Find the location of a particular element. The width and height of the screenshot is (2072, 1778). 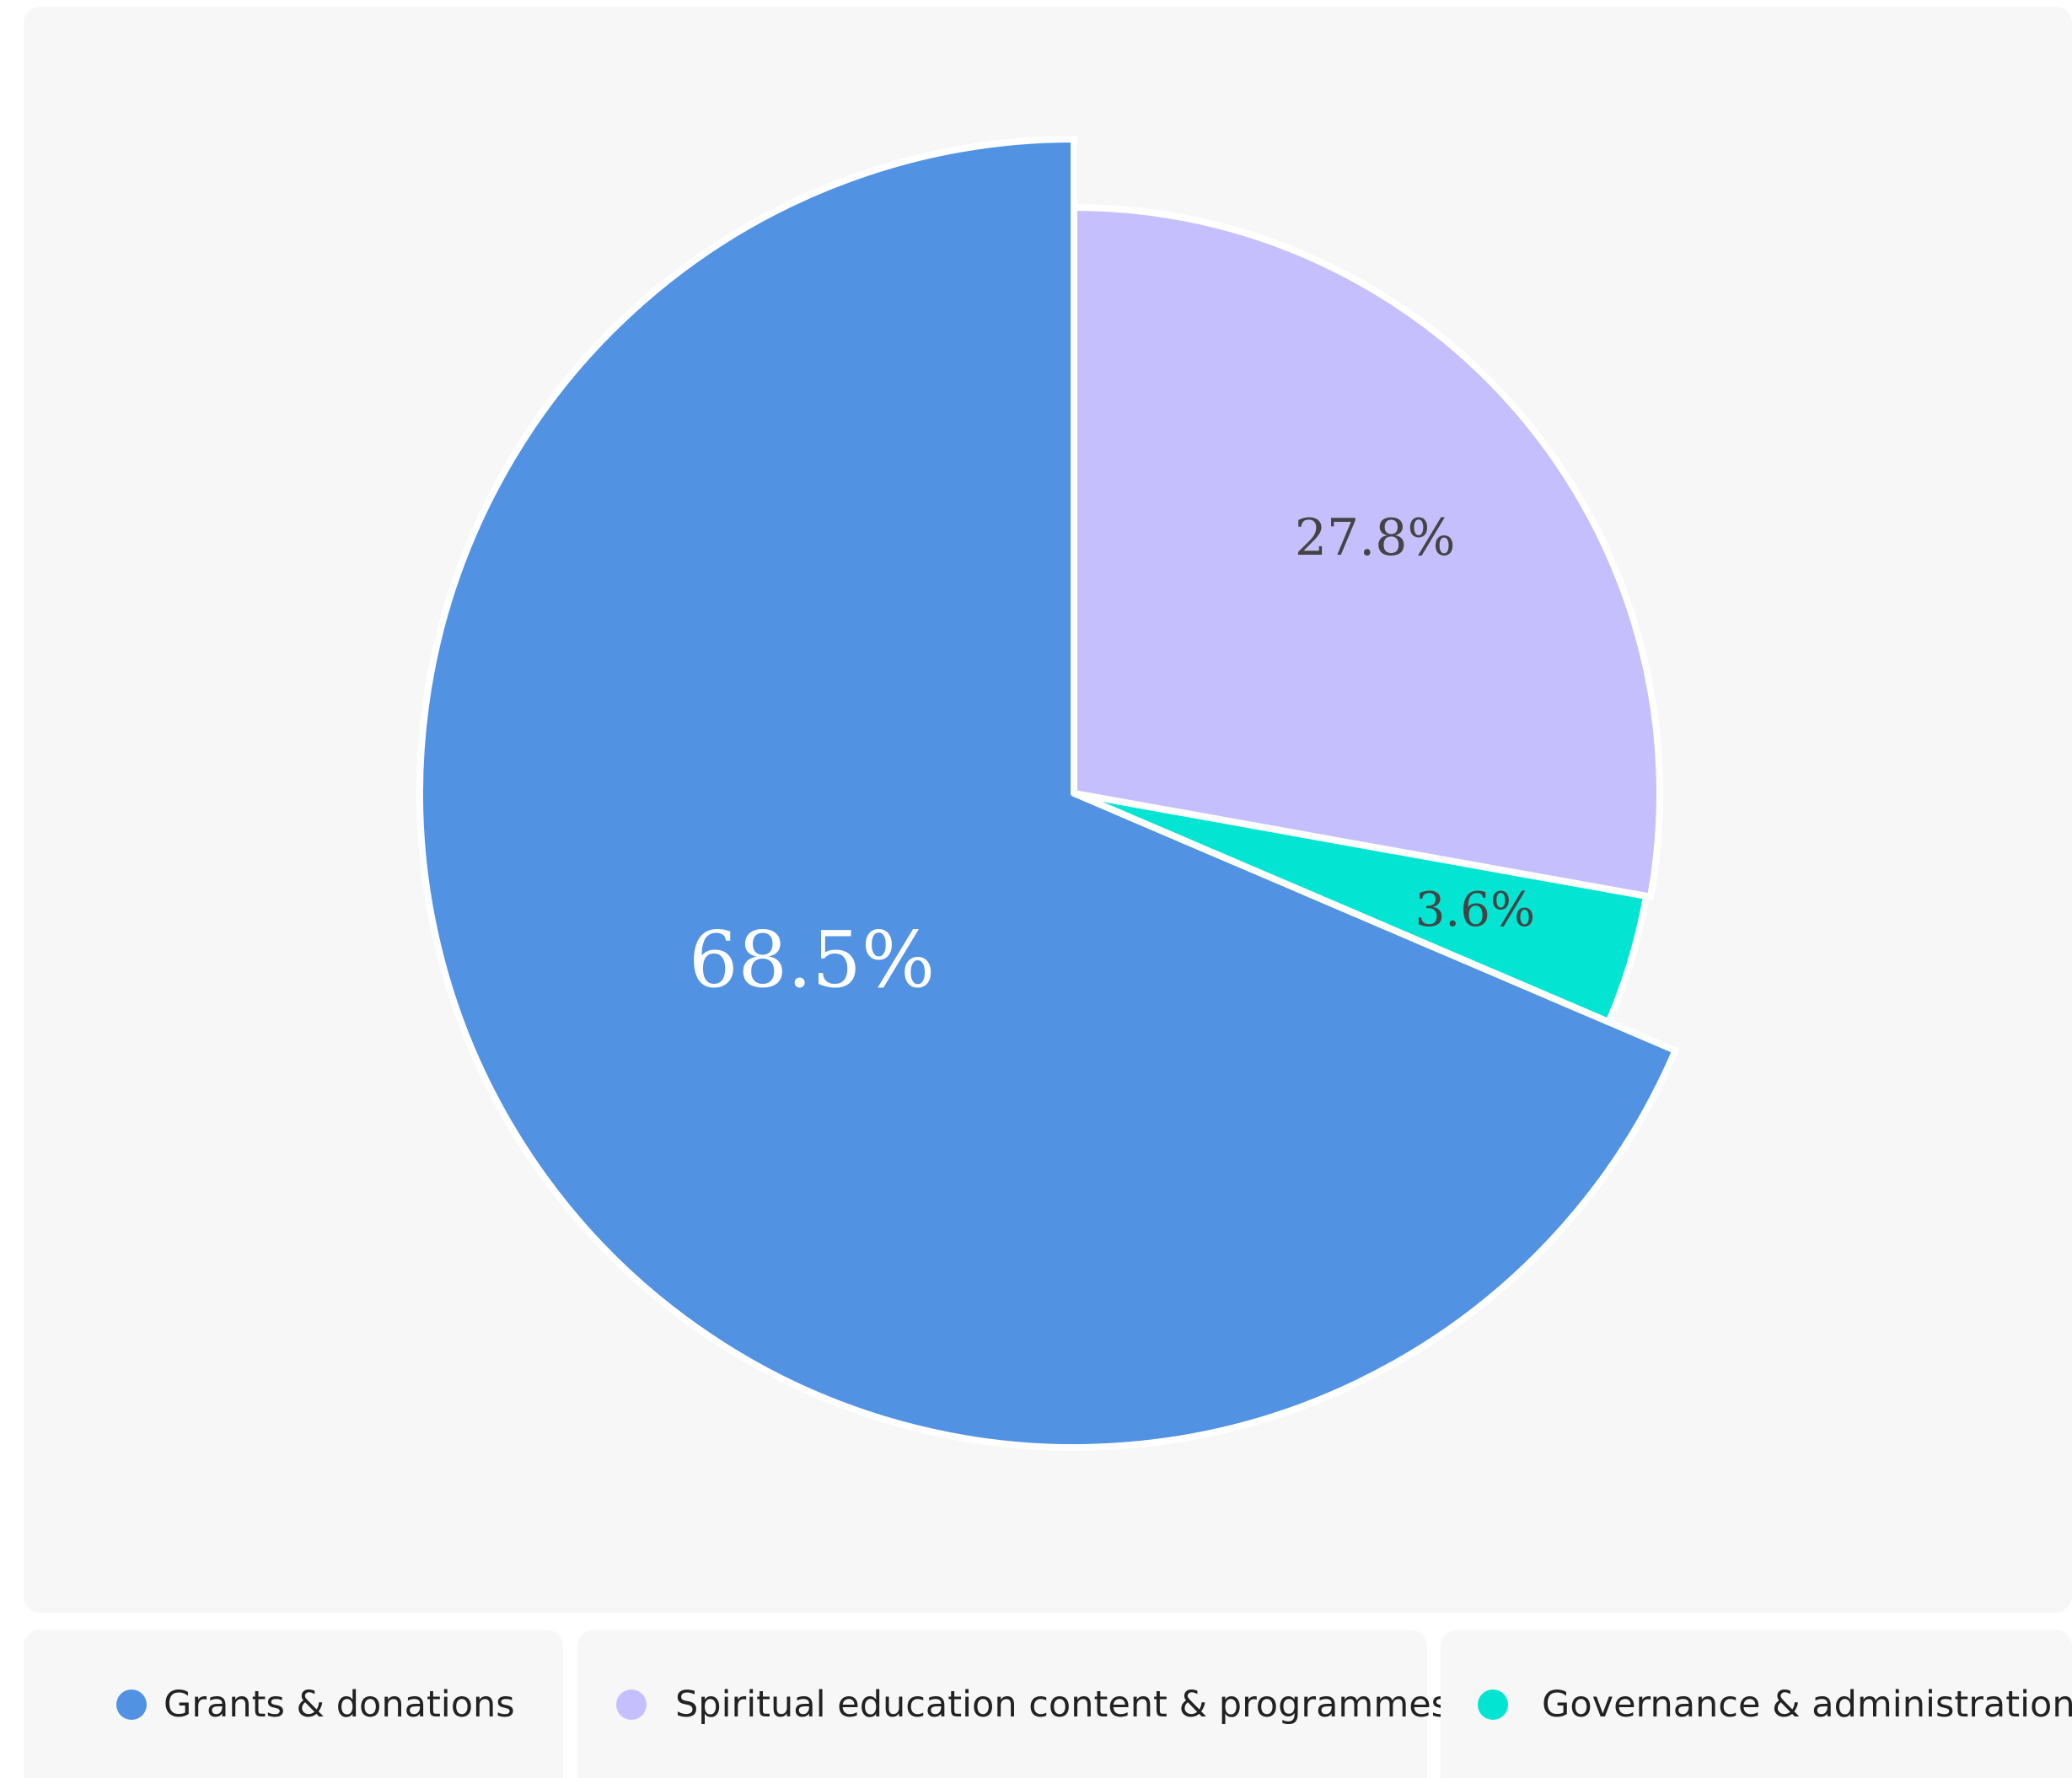

pie-slice is located at coordinates (1367, 552).